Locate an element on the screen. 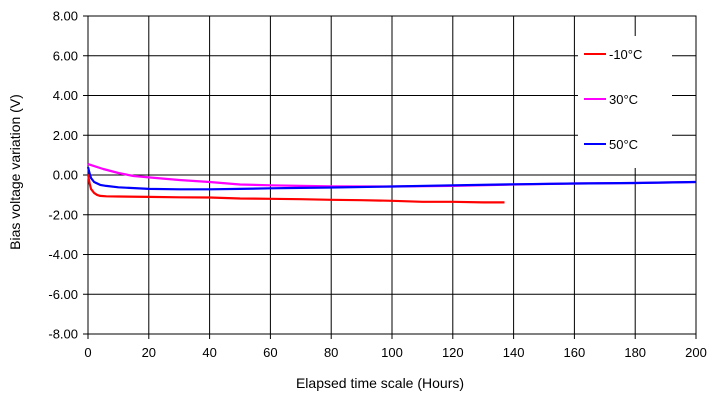 This screenshot has width=710, height=394. y-tick-label: 2.00 is located at coordinates (65, 135).